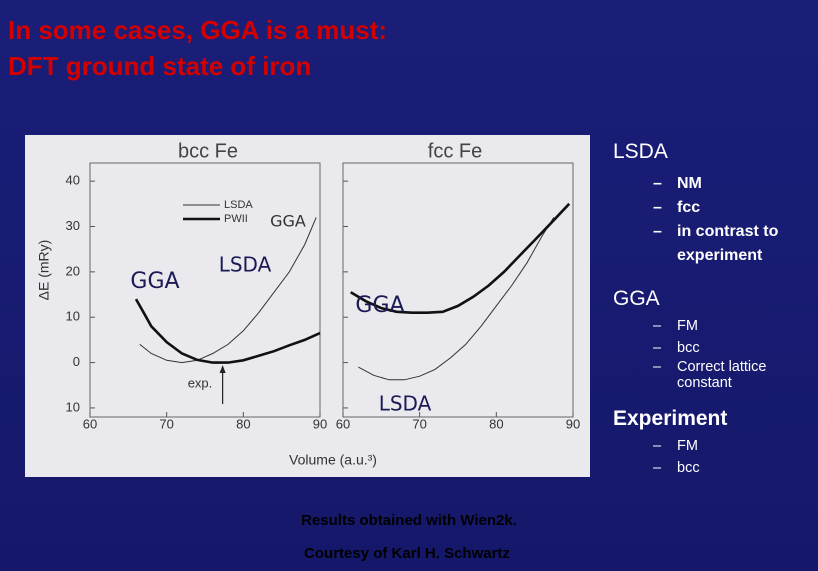 This screenshot has height=571, width=818. Describe the element at coordinates (222, 369) in the screenshot. I see `exp-arrowhead` at that location.